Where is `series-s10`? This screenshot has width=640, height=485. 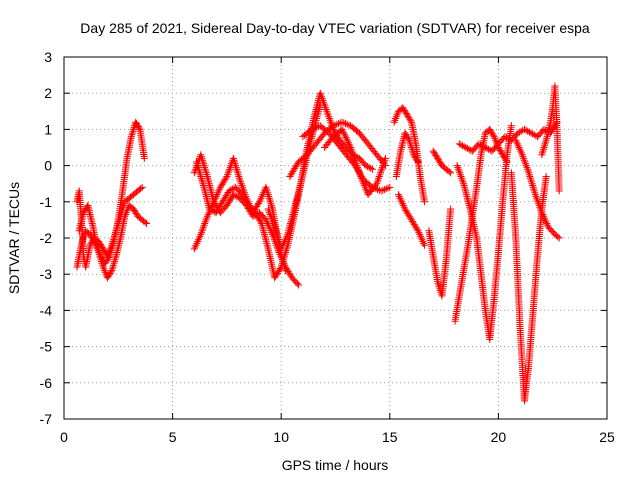
series-s10 is located at coordinates (355, 162).